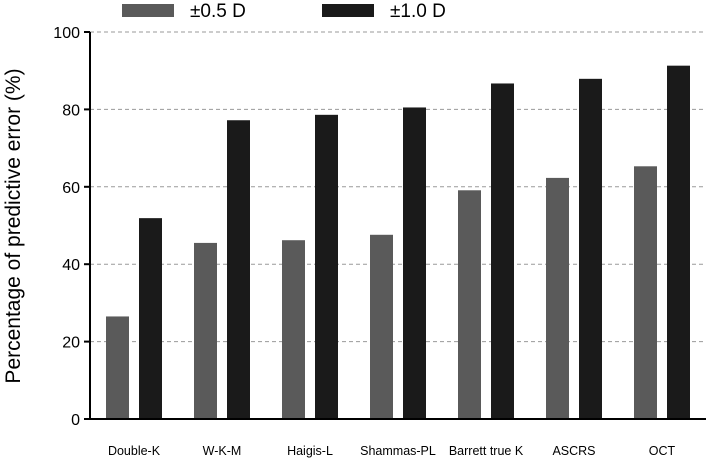  I want to click on y-tick-label-20: 20, so click(71, 343).